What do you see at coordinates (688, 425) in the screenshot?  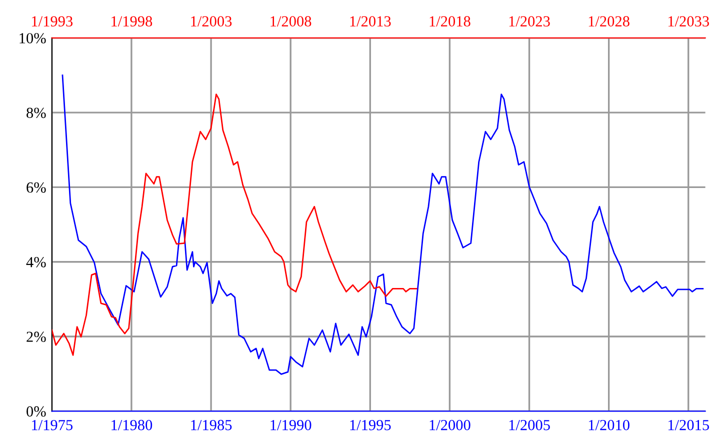 I see `x-tick-label: 1/2015` at bounding box center [688, 425].